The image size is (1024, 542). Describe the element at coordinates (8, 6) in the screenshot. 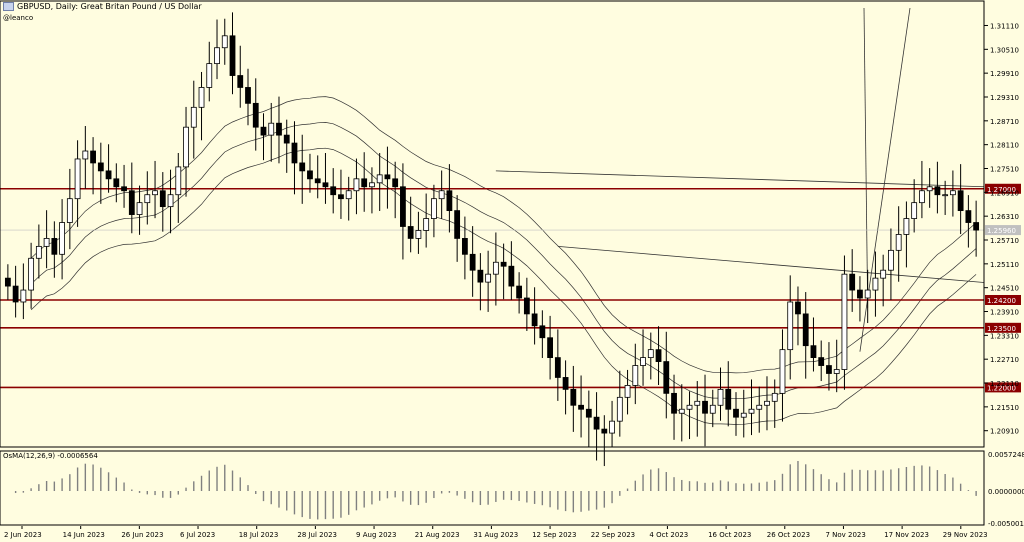

I see `chart-window-icon` at that location.